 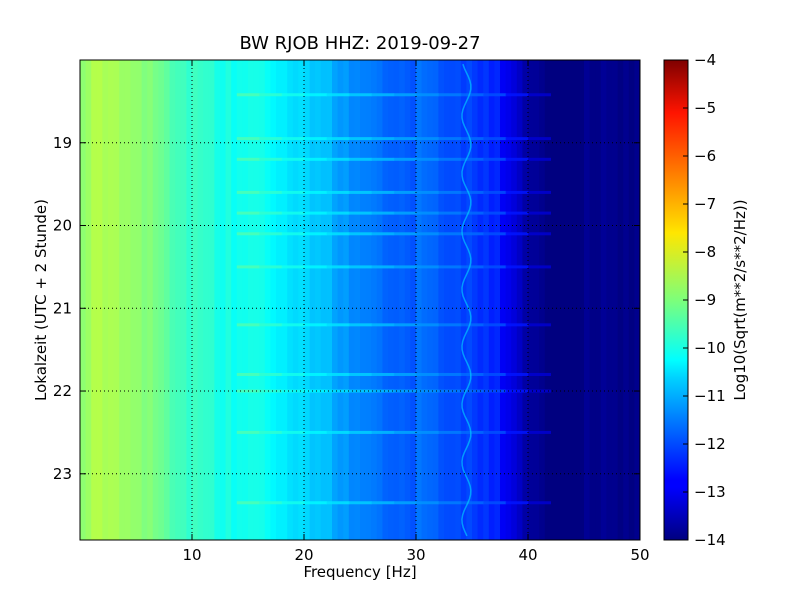 What do you see at coordinates (191, 555) in the screenshot?
I see `x-tick-label: 10` at bounding box center [191, 555].